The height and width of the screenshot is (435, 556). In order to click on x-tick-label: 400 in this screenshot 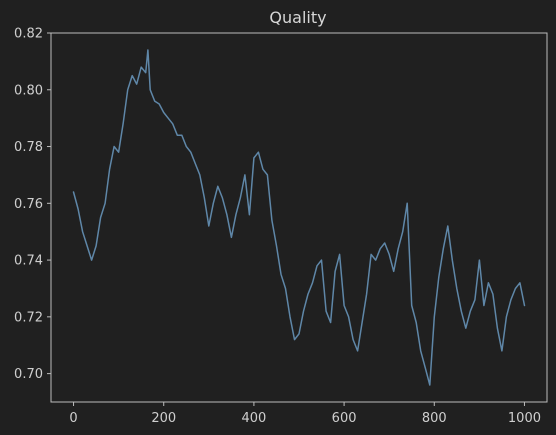, I will do `click(253, 418)`.